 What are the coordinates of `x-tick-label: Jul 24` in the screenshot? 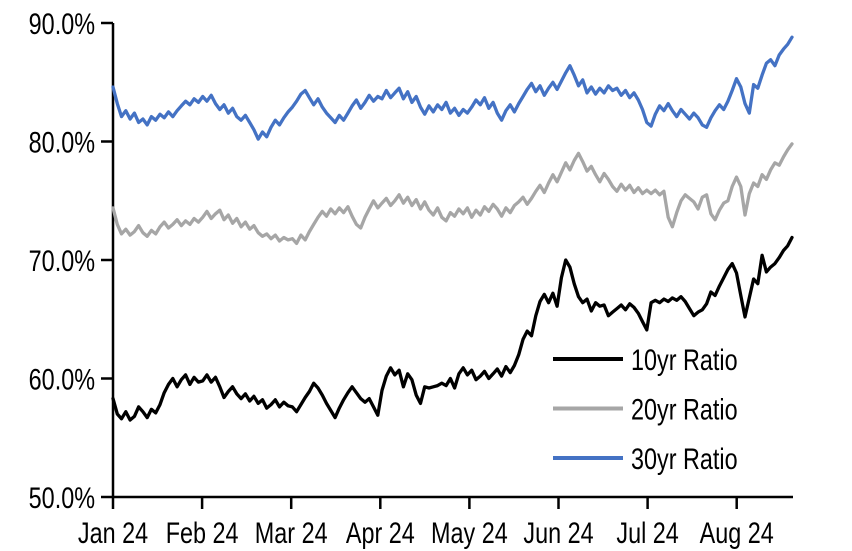 It's located at (647, 532).